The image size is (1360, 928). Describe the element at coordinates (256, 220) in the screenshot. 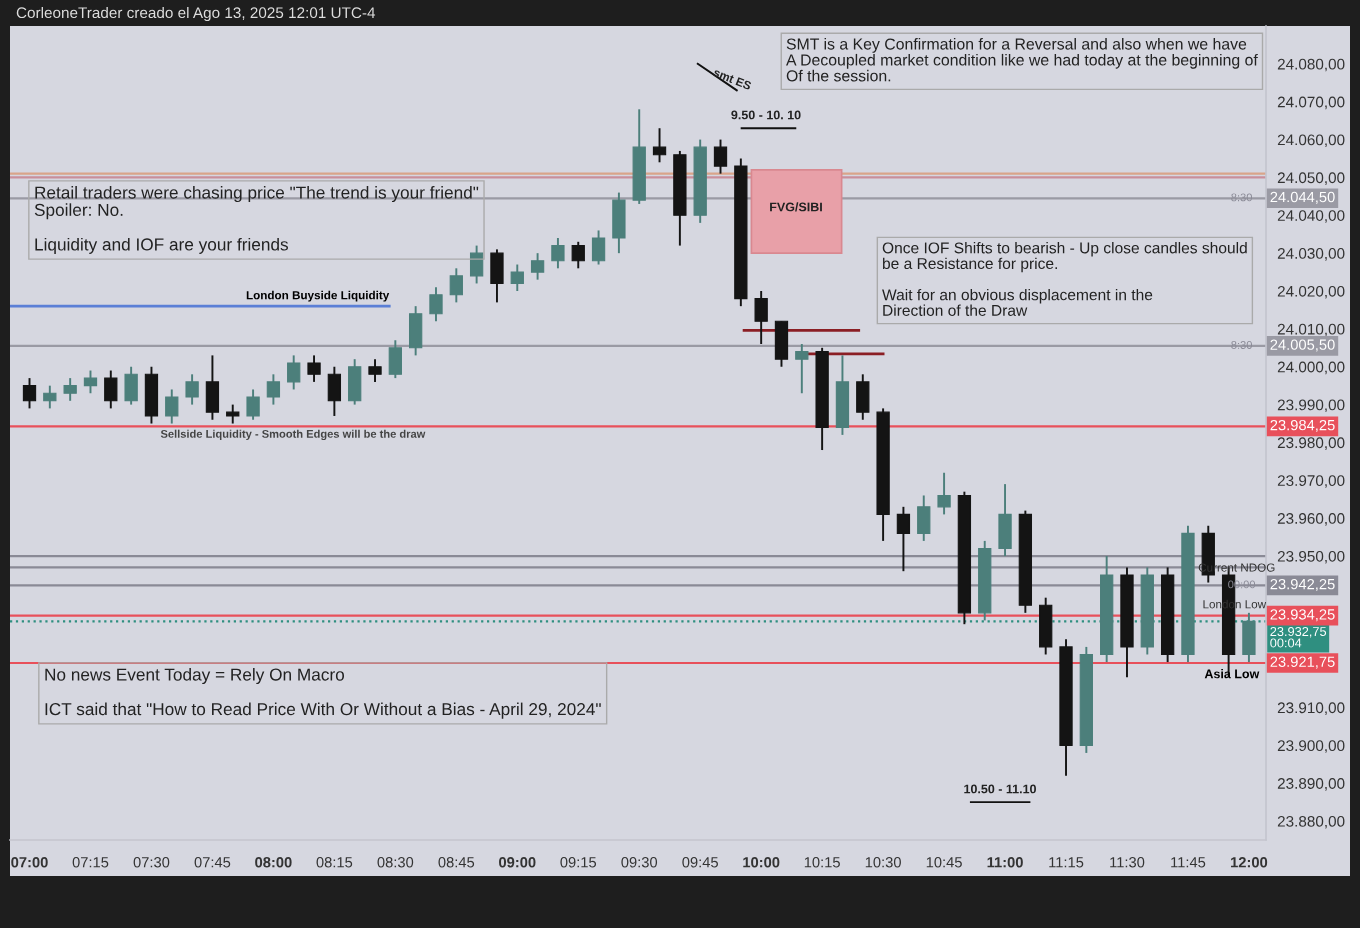

I see `annotation: Retail traders were chasing price "The trend is your friend" Spoiler: No. Liquidity and IOF are your friends` at that location.